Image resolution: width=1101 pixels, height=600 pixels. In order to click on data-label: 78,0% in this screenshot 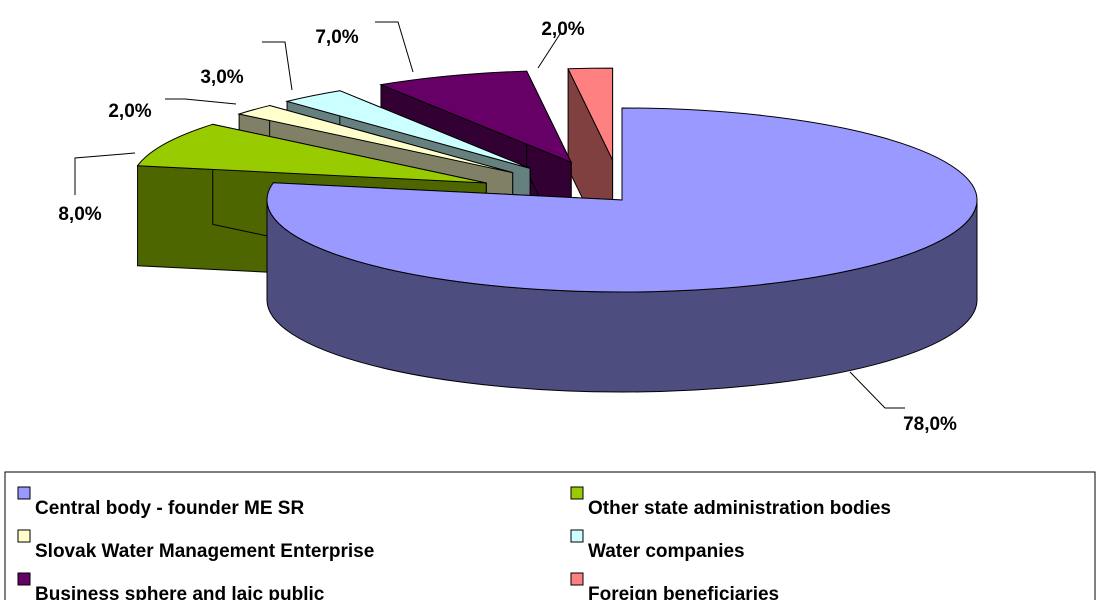, I will do `click(930, 424)`.